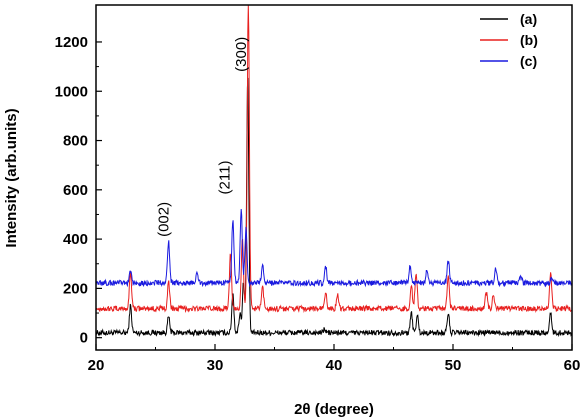  Describe the element at coordinates (71, 91) in the screenshot. I see `y-tick-label: 1000` at that location.